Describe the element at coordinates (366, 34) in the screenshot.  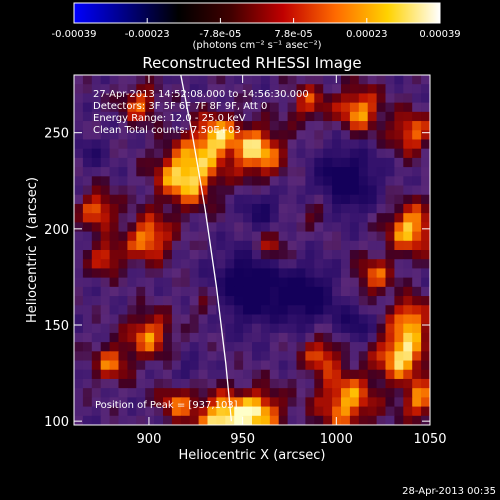
I see `colorbar-tick-label: 0.00023` at that location.